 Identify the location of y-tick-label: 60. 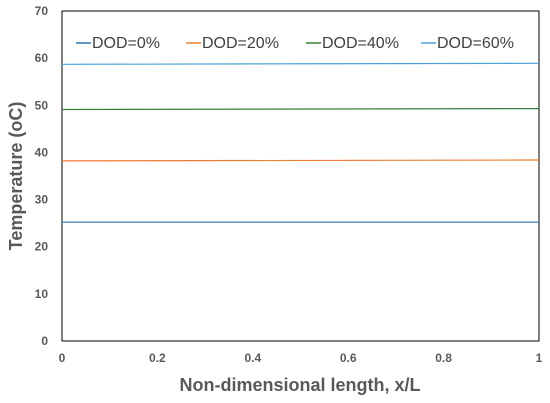
(42, 58).